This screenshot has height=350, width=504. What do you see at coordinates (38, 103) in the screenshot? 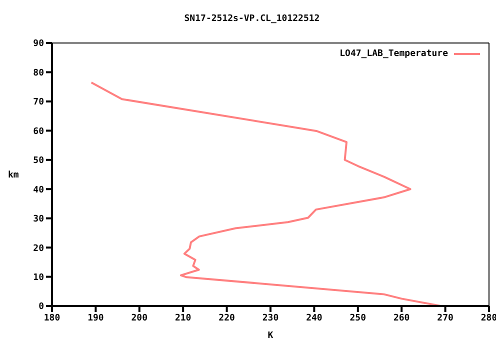
I see `y-tick-label: 70` at bounding box center [38, 103].